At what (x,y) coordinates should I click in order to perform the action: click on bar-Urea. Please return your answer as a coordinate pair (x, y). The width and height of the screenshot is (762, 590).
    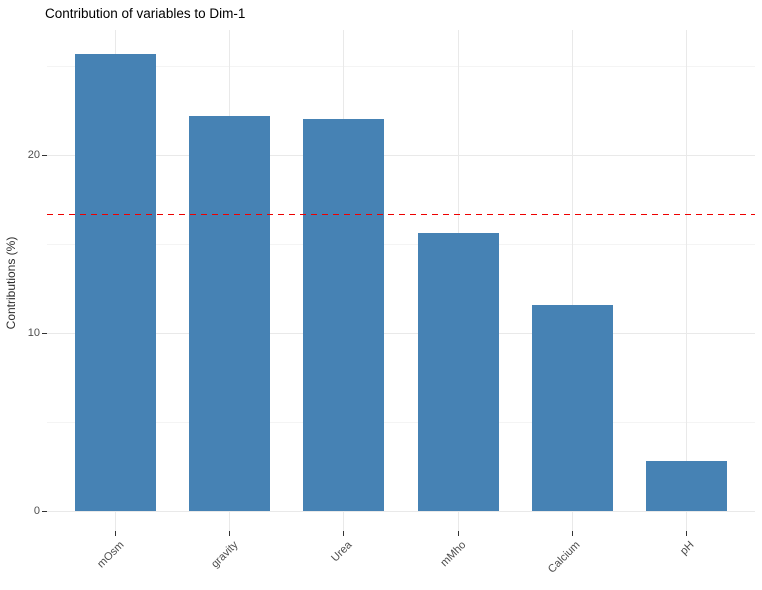
    Looking at the image, I should click on (344, 315).